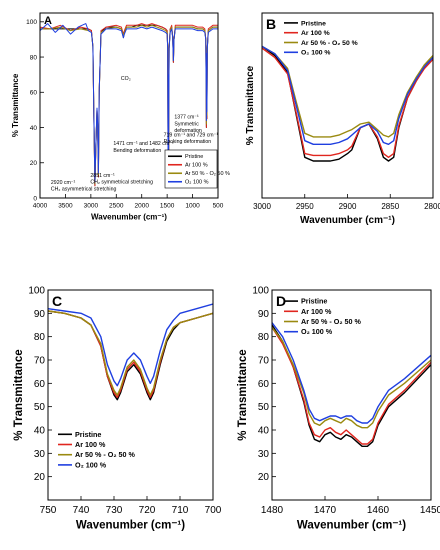 This screenshot has width=440, height=550. I want to click on x-tick-label: 1000, so click(192, 206).